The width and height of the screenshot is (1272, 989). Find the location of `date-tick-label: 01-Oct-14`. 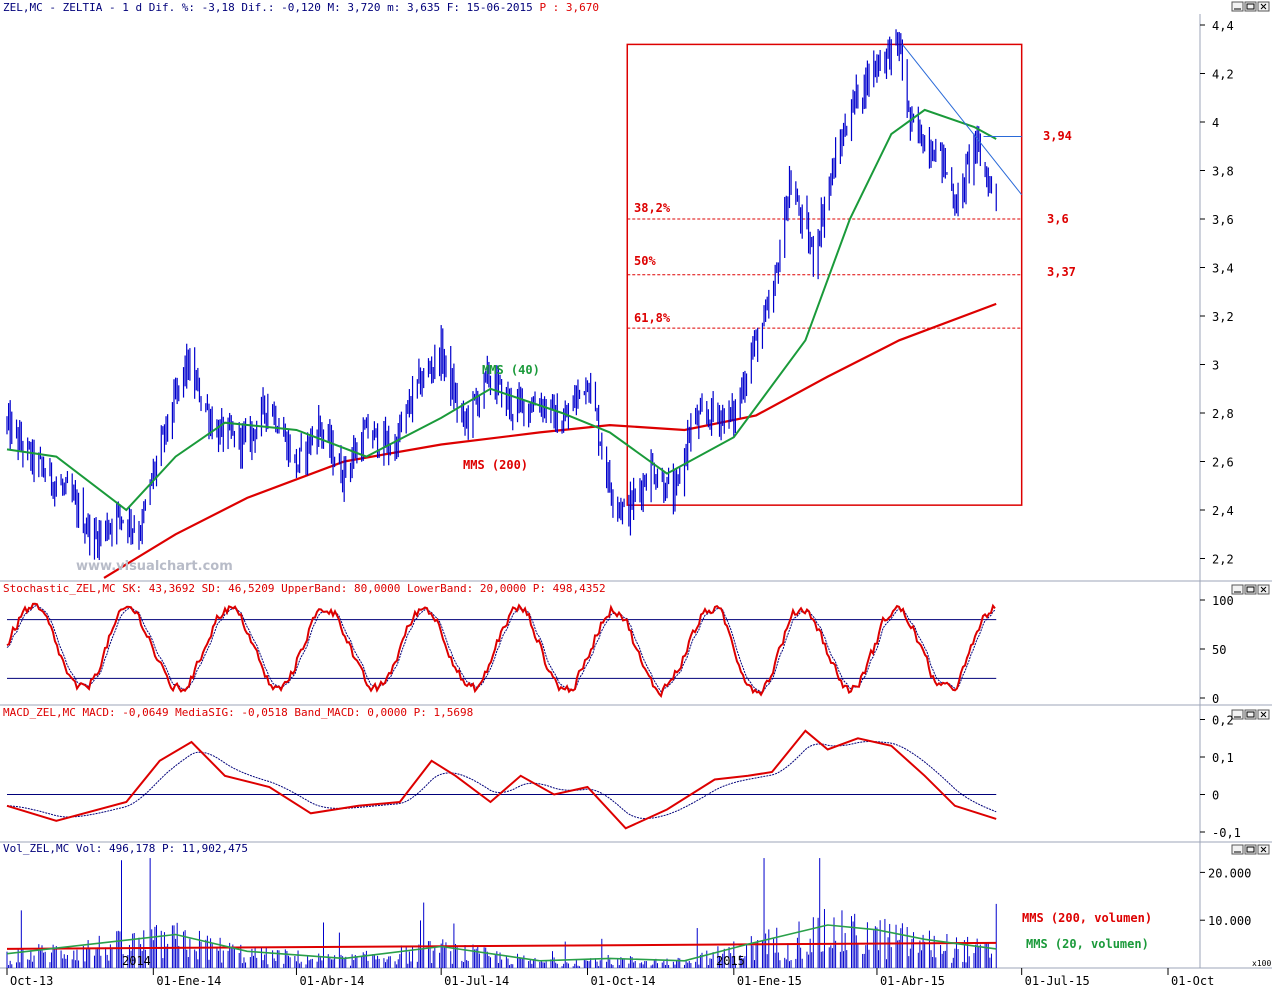

date-tick-label: 01-Oct-14 is located at coordinates (623, 981).